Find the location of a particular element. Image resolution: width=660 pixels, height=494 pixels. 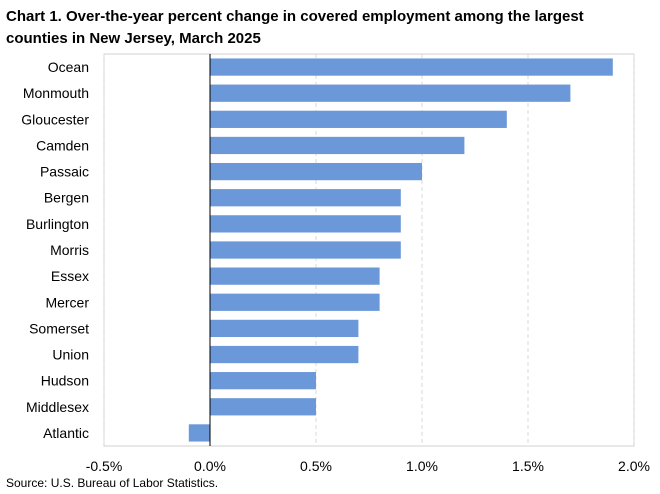

category-label: Somerset is located at coordinates (59, 328).